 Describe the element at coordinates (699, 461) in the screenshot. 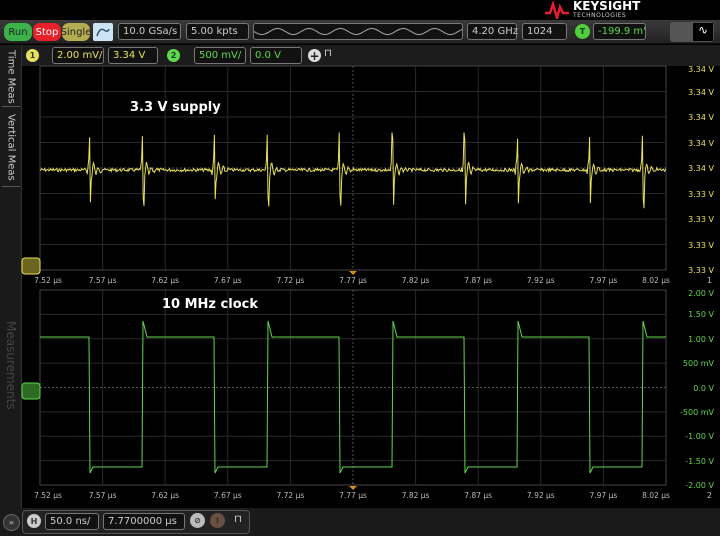

I see `y-axis-label: -1.50 V` at that location.